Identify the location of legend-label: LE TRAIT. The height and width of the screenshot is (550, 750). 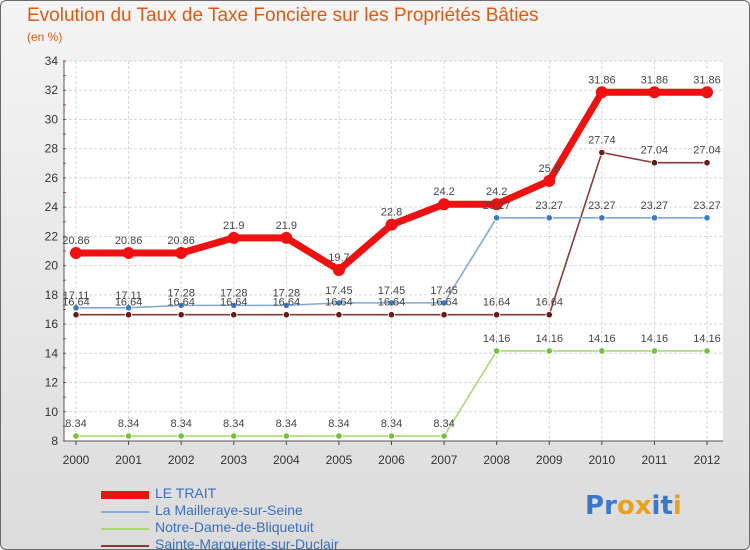
(186, 493).